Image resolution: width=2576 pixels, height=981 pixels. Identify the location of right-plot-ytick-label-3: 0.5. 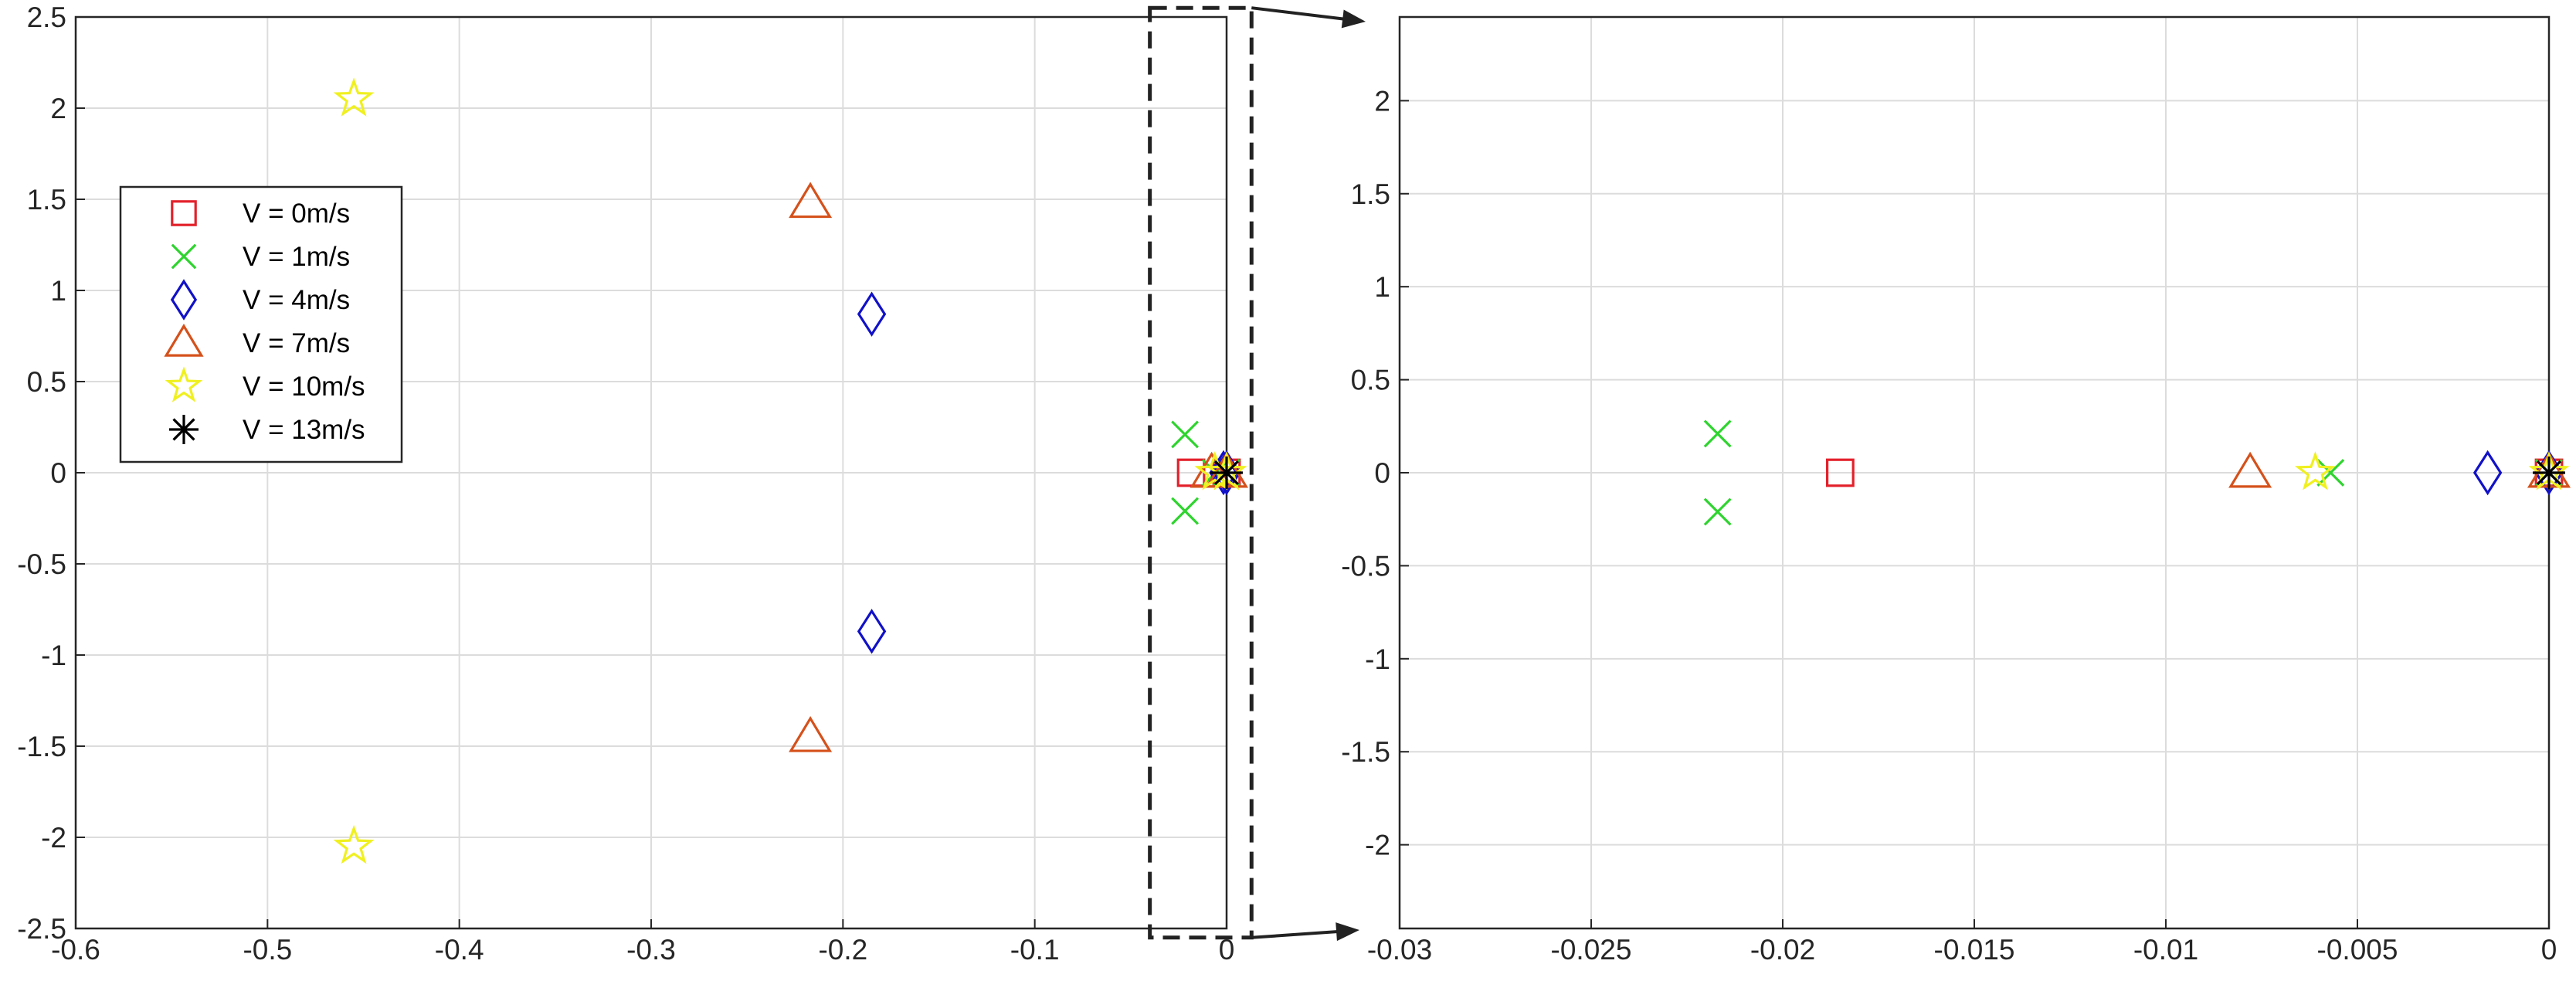
(1370, 381).